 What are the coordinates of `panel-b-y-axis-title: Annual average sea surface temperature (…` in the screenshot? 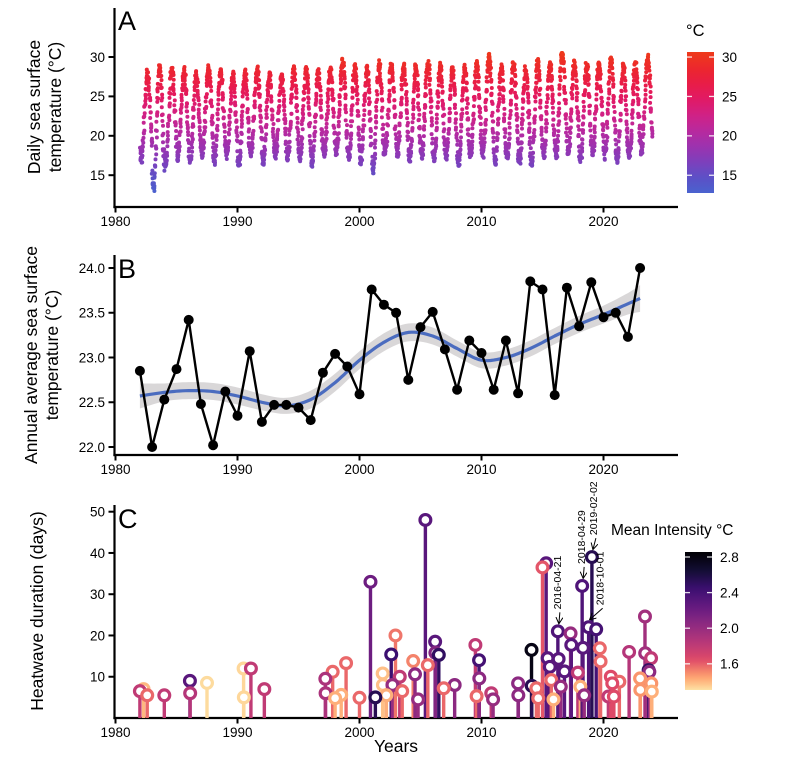 It's located at (41, 355).